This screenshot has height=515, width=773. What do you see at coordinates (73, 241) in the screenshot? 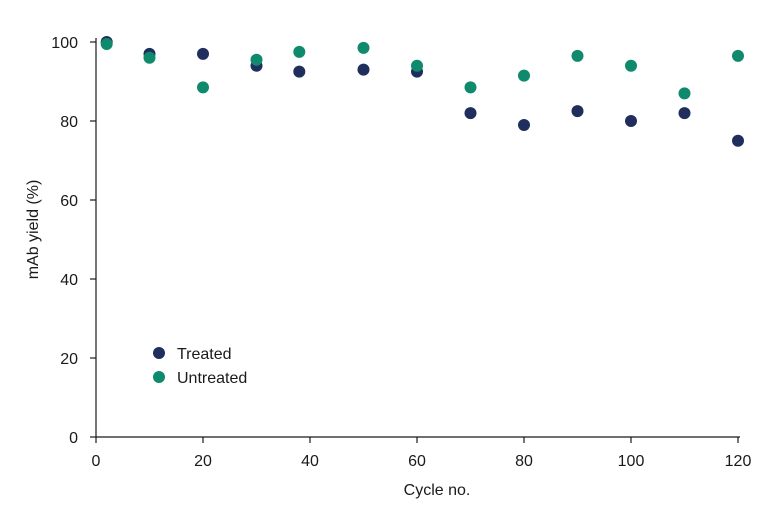
I see `y-ticks: 0 20 40 60 80 100` at bounding box center [73, 241].